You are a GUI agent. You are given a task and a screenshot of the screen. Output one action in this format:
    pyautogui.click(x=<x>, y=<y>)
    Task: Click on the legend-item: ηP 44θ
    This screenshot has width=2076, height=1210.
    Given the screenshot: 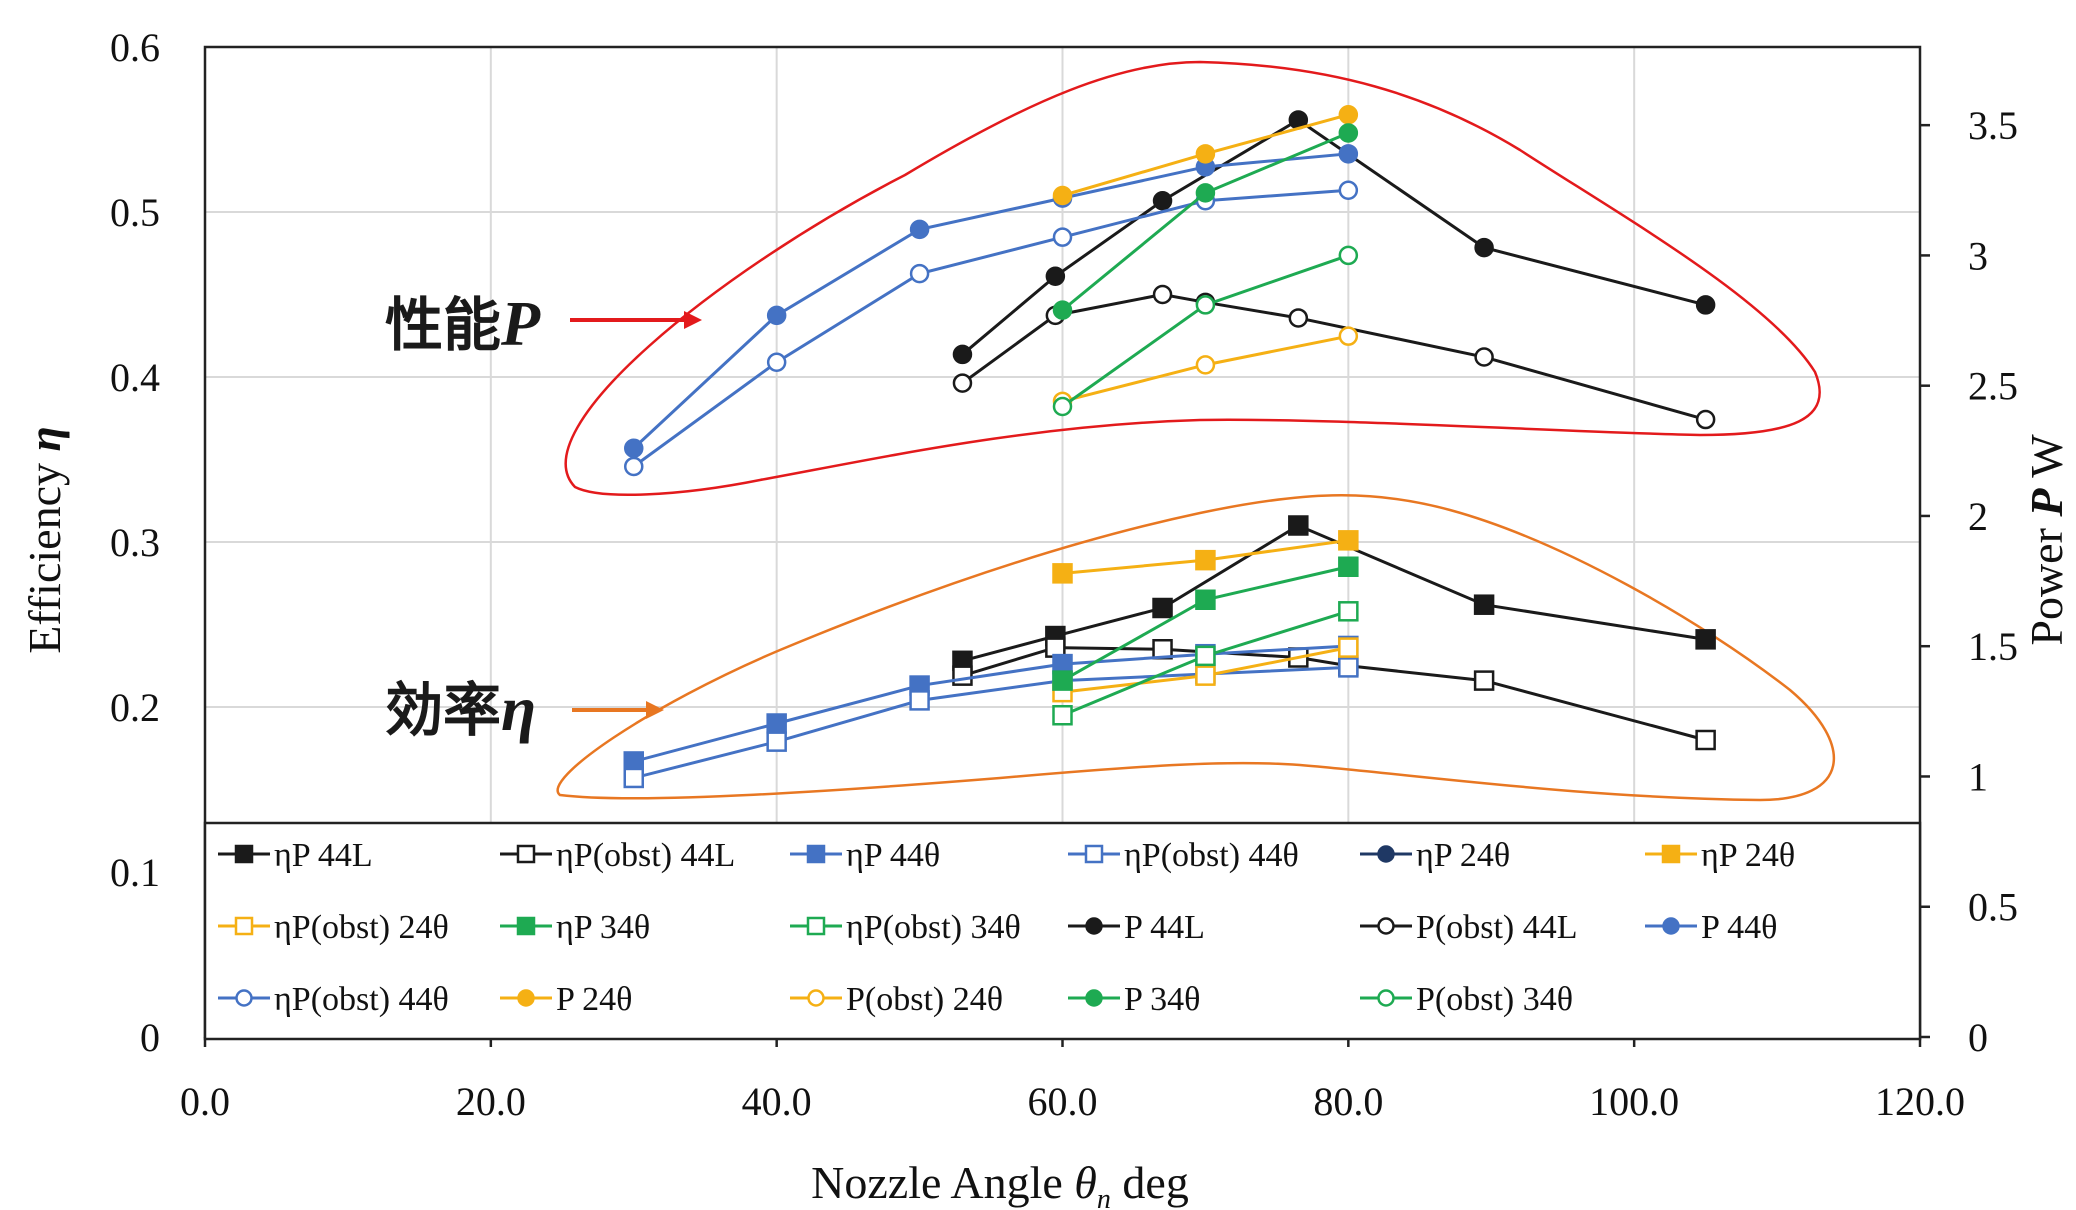 What is the action you would take?
    pyautogui.click(x=865, y=855)
    